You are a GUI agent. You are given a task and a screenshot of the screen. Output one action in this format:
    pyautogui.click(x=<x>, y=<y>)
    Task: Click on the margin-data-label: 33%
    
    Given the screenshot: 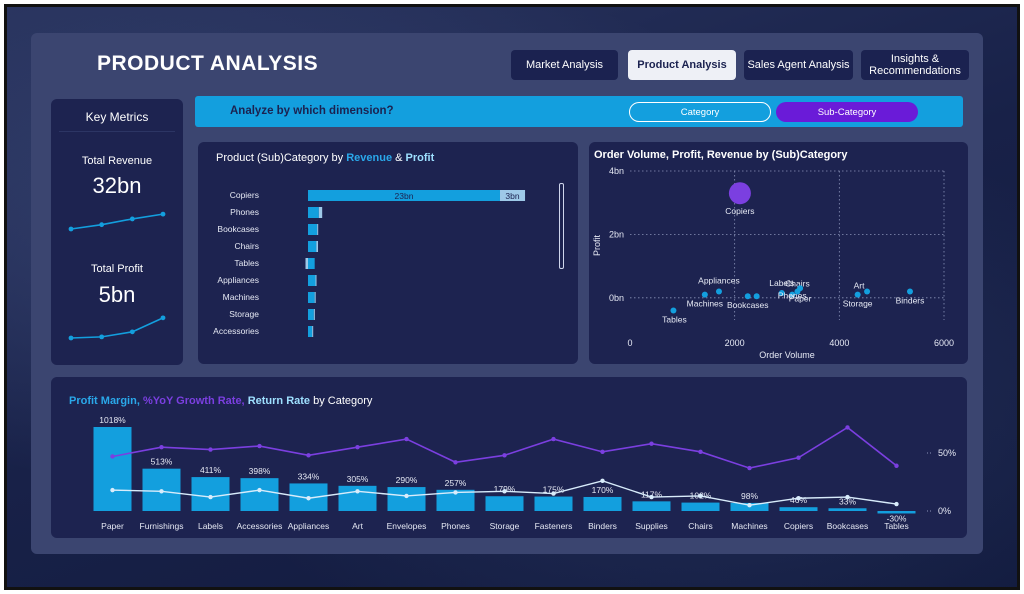 What is the action you would take?
    pyautogui.click(x=847, y=501)
    